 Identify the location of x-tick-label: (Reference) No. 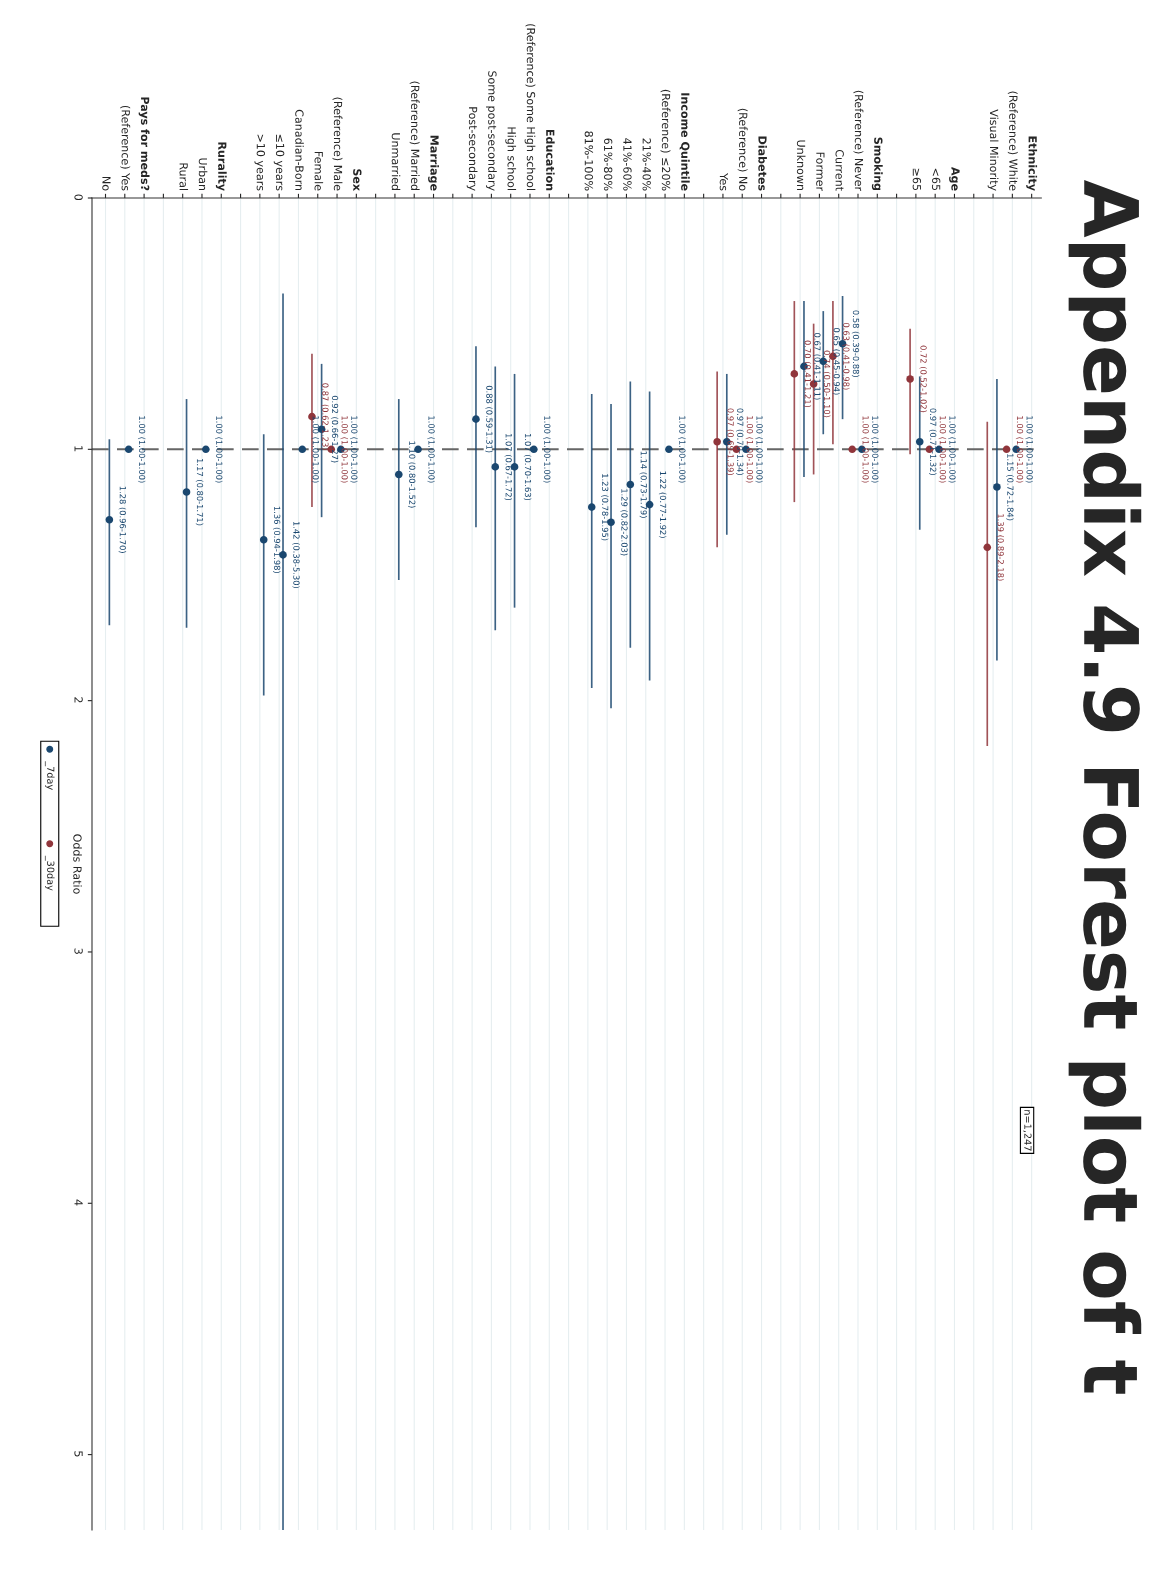
(742, 149).